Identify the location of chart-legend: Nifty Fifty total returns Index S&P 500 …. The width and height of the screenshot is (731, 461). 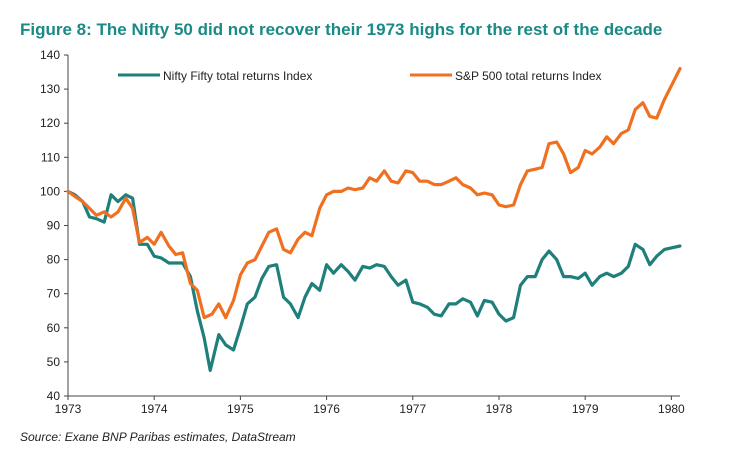
(360, 76).